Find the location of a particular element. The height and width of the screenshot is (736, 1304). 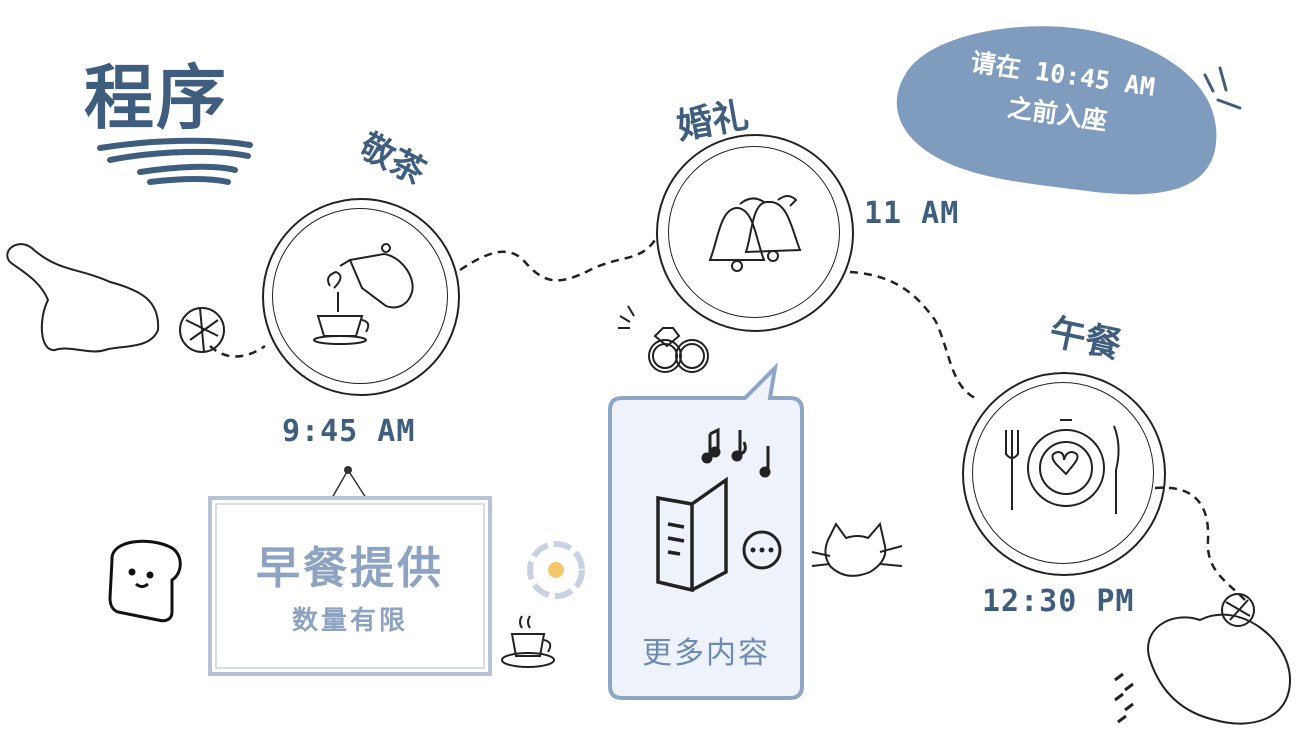

breakfast-sign-frame is located at coordinates (350, 571).